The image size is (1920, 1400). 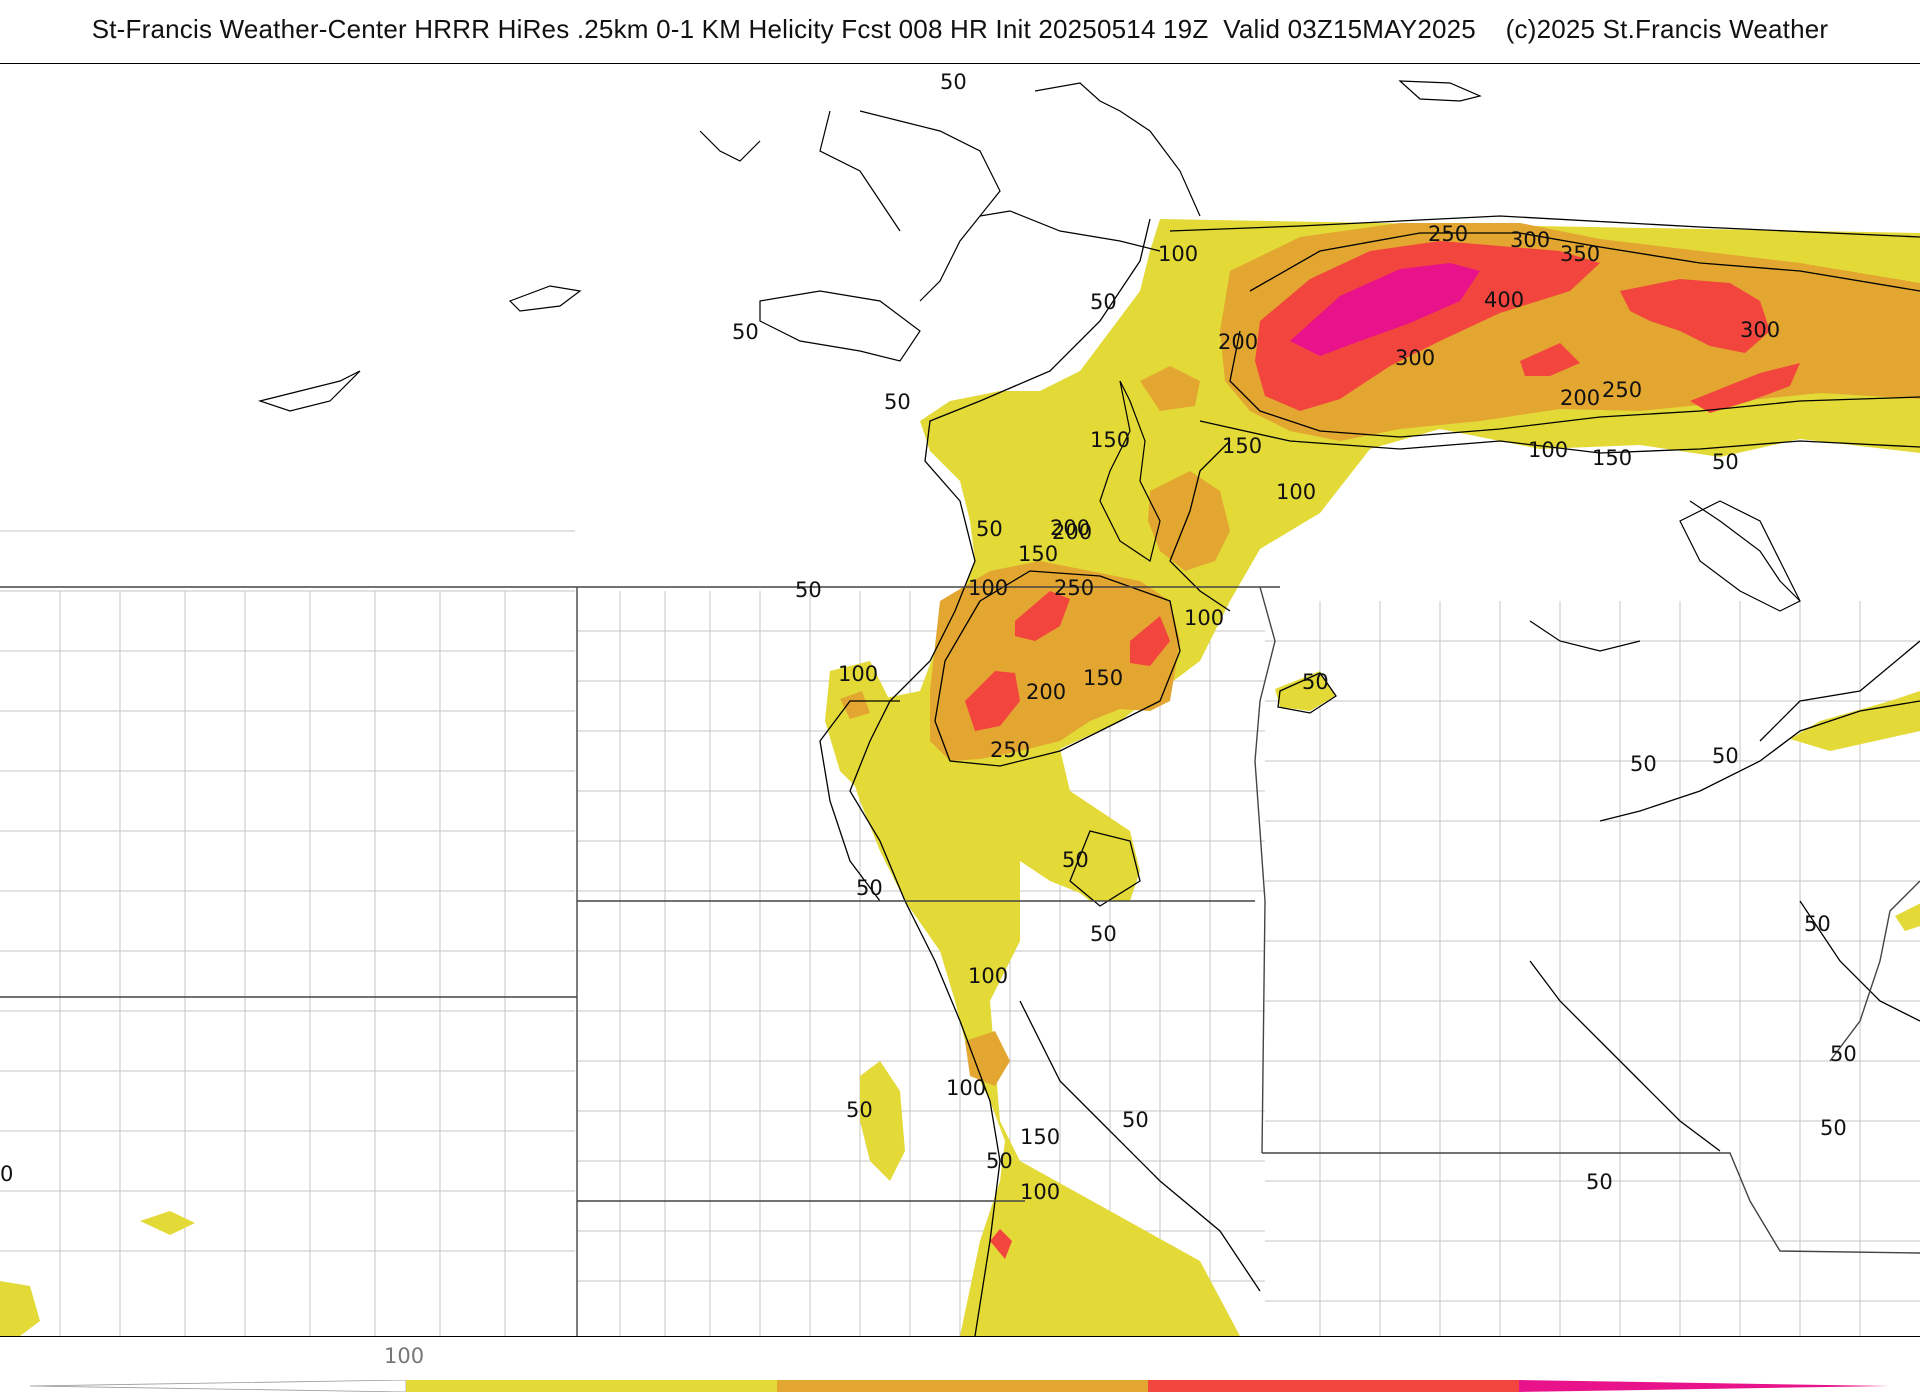 I want to click on colorbar-tick-label: 100, so click(x=404, y=1356).